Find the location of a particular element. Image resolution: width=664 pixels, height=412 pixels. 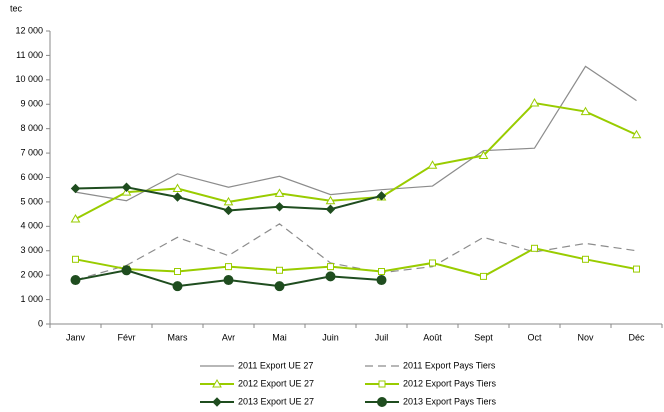

y-tick-label: 3 000 is located at coordinates (31, 250).